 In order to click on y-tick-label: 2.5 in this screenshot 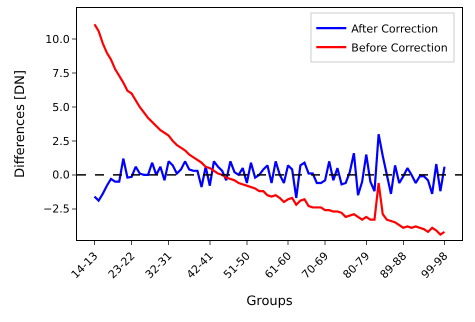, I will do `click(61, 141)`.